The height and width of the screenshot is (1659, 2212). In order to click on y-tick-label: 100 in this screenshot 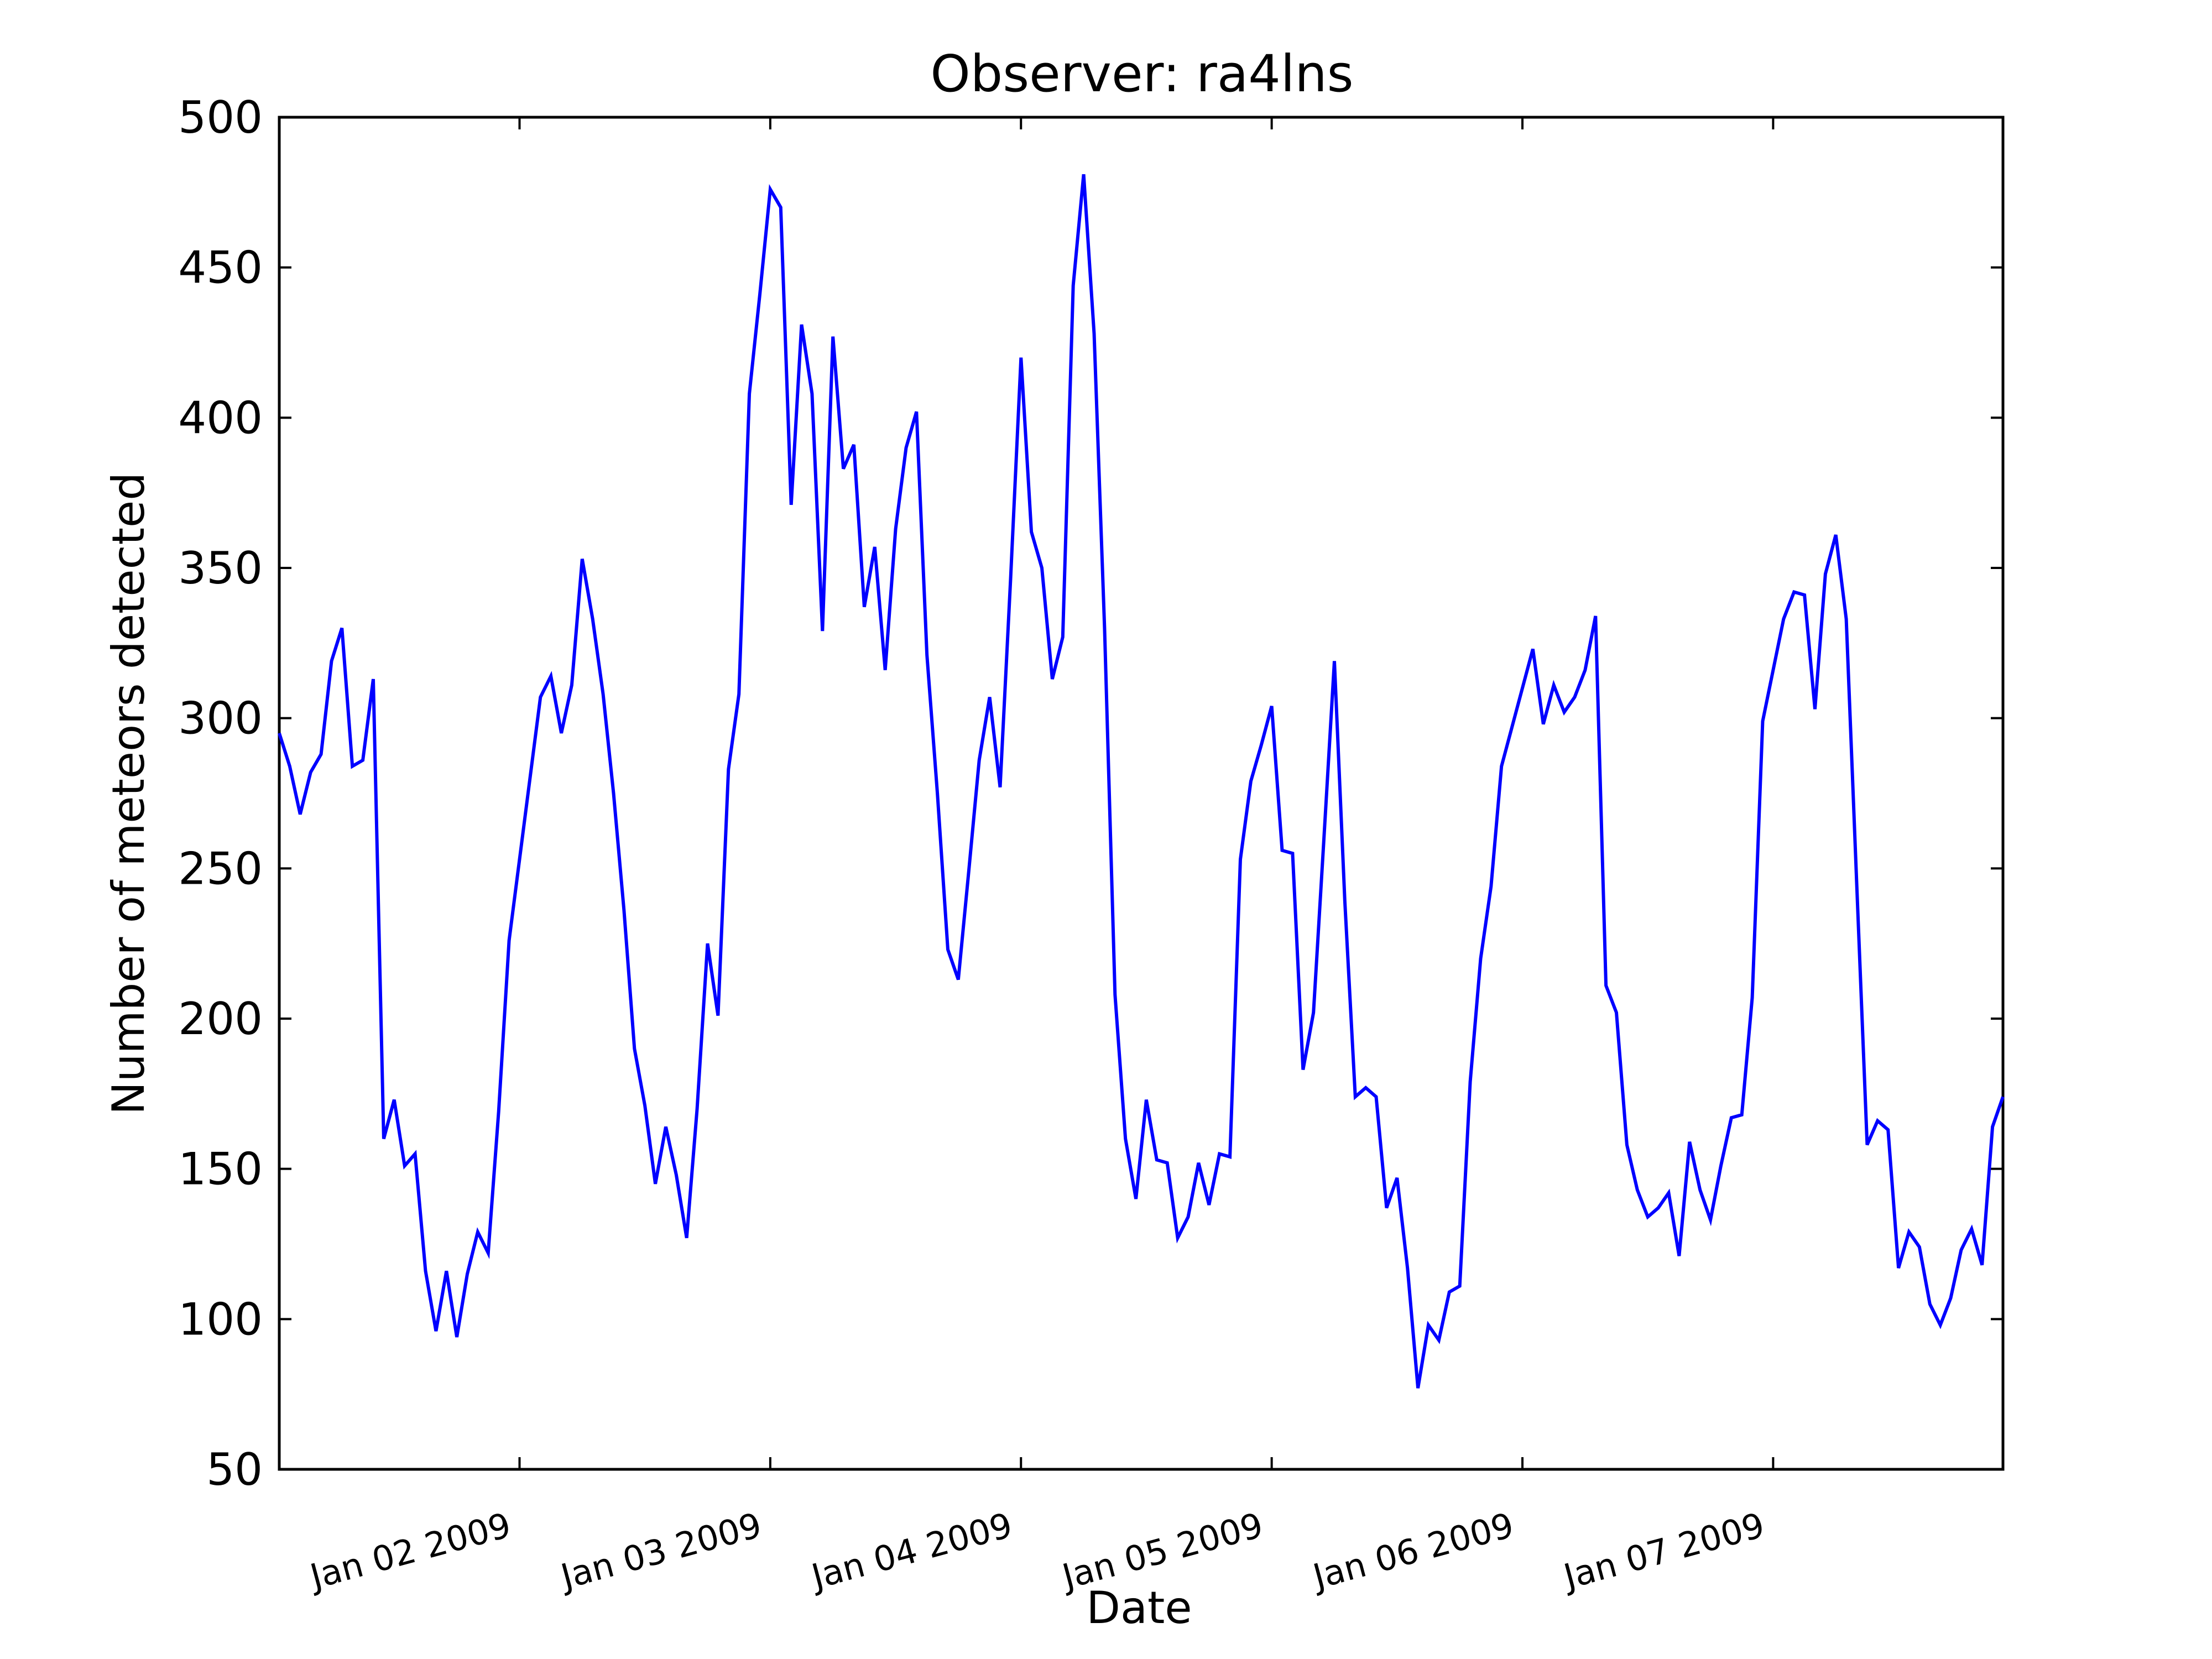, I will do `click(221, 1319)`.